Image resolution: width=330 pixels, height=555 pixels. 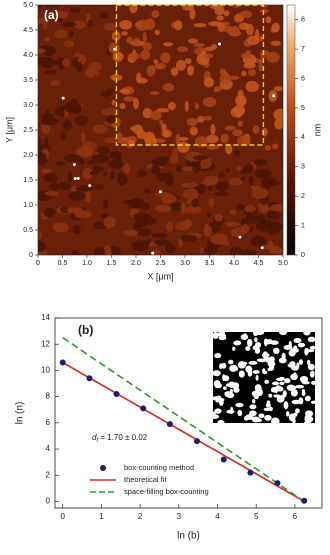 I want to click on y-tick-label: 3.0, so click(x=28, y=105).